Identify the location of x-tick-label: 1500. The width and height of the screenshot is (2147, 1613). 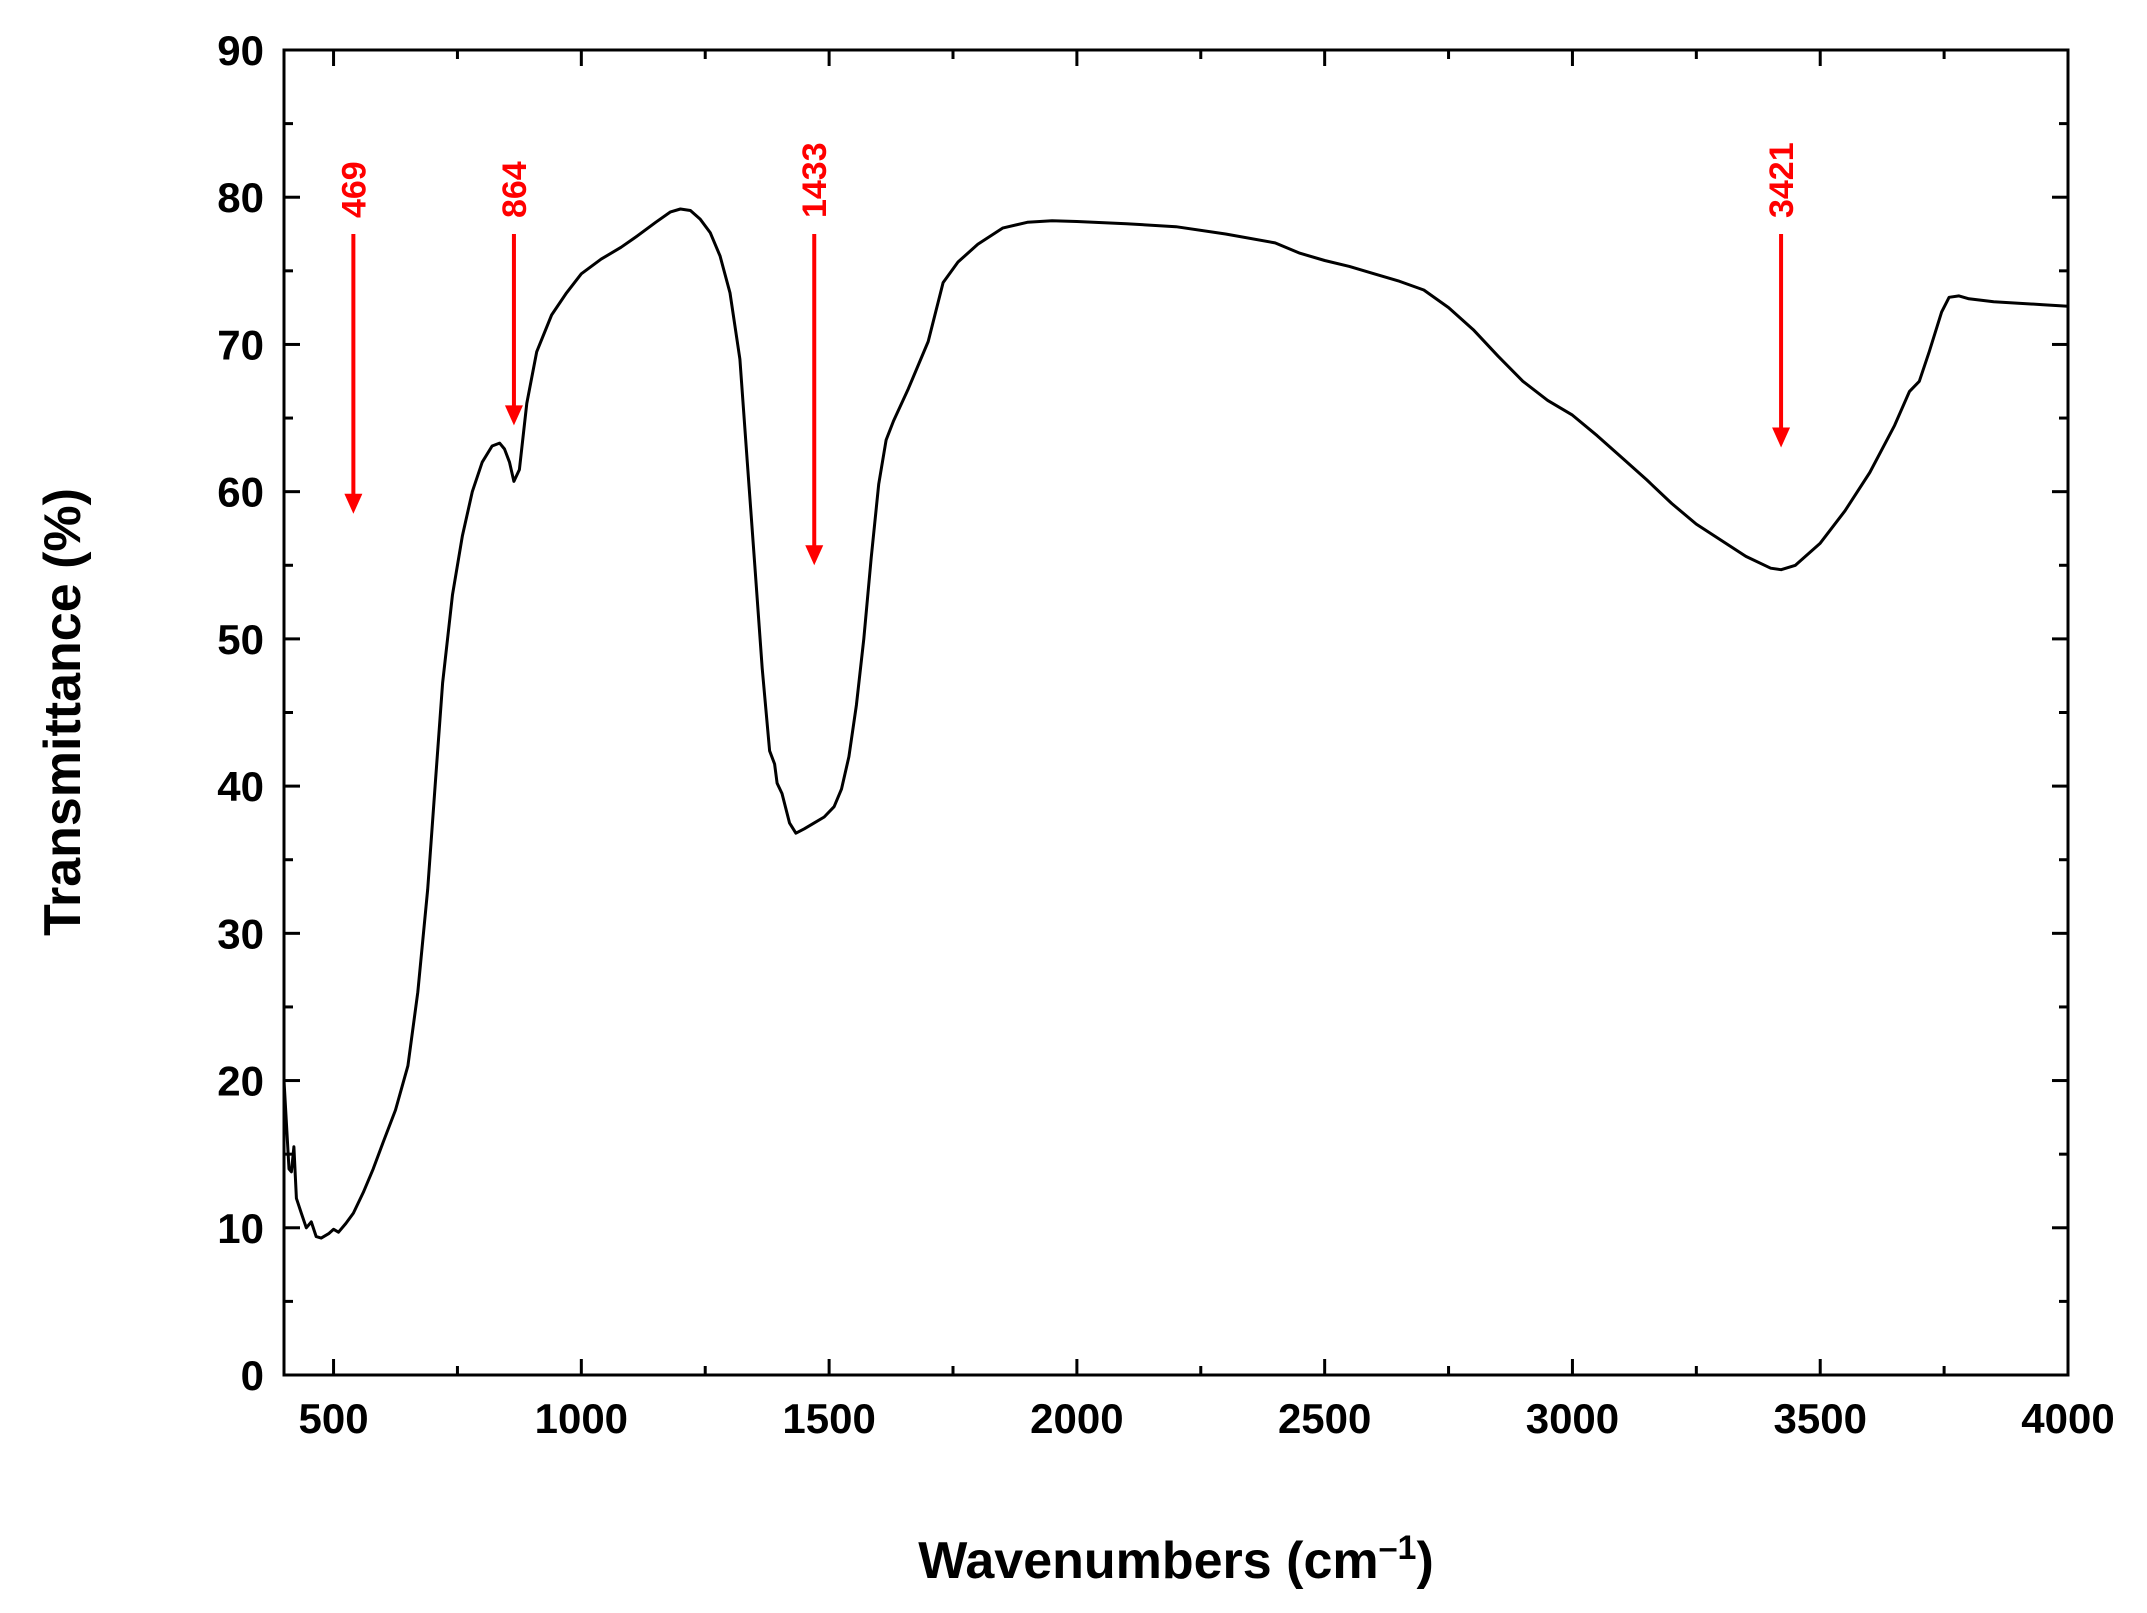
(828, 1418).